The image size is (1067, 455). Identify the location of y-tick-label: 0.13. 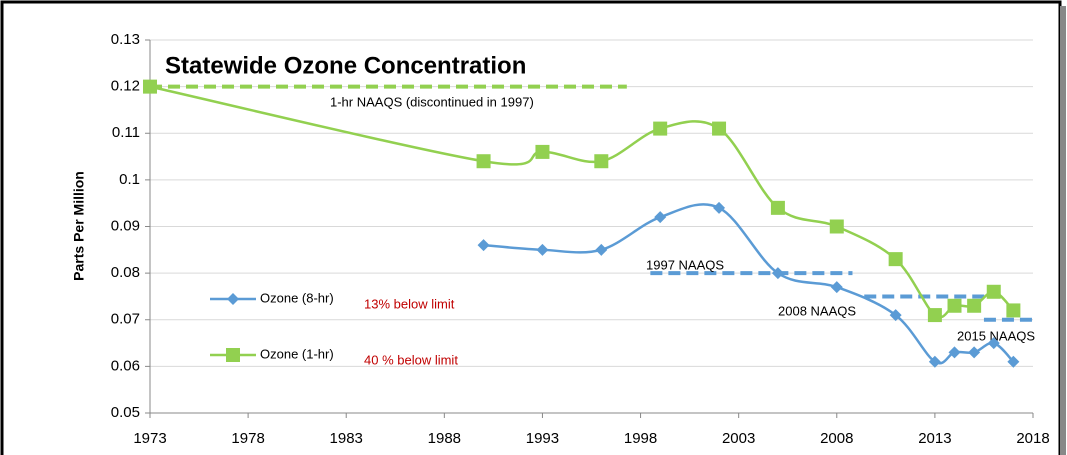
(125, 39).